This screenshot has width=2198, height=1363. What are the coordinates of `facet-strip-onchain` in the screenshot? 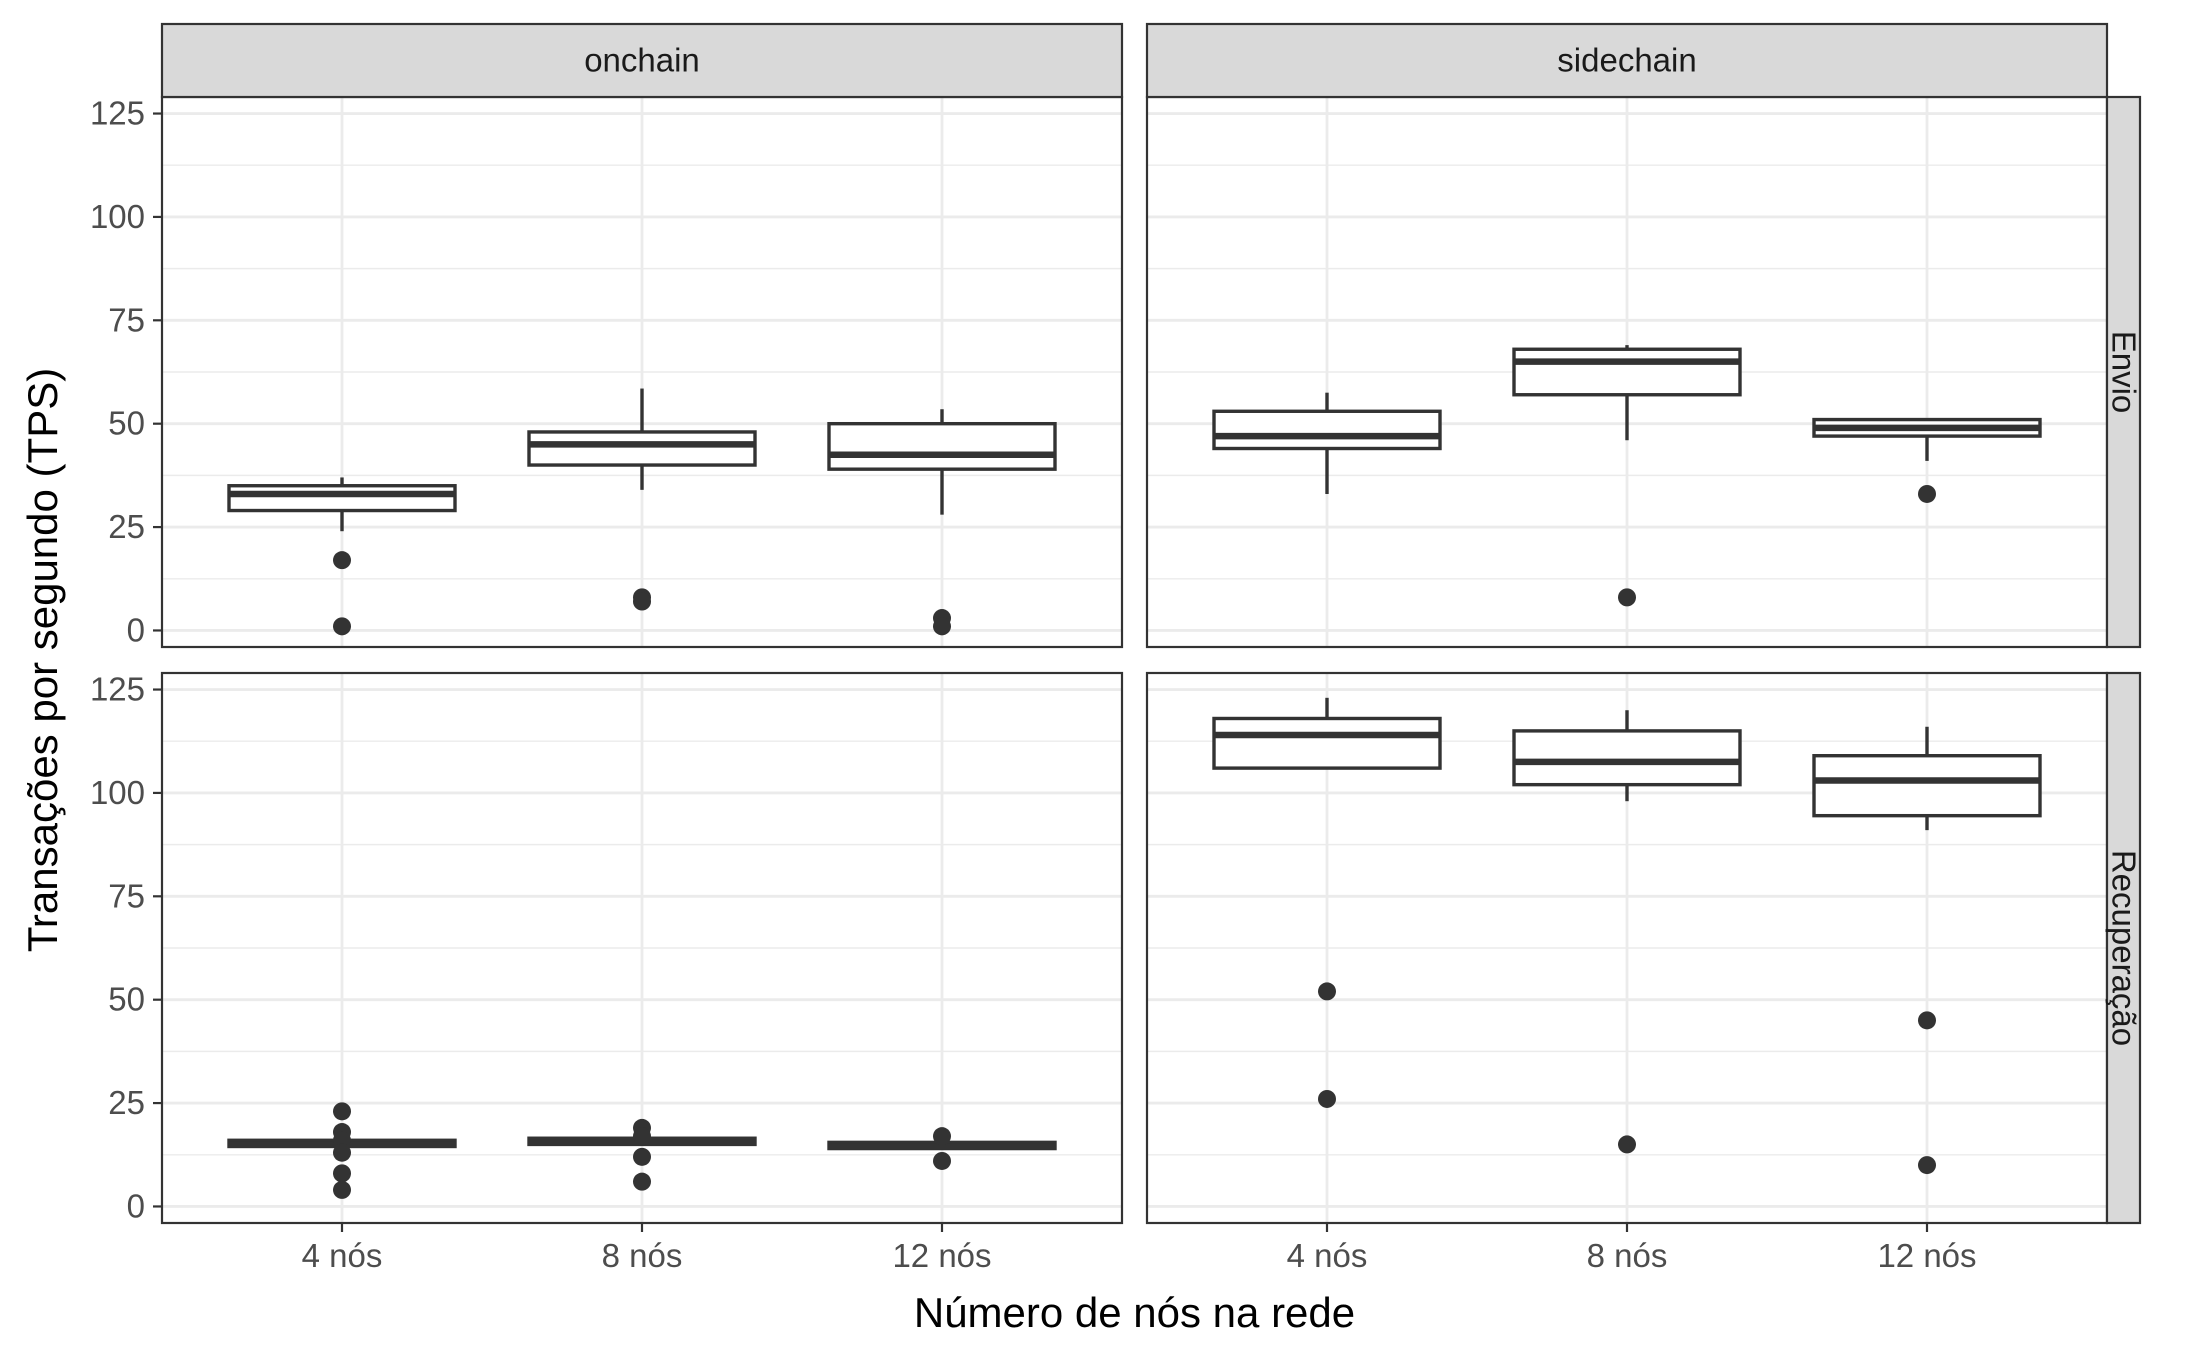 It's located at (642, 60).